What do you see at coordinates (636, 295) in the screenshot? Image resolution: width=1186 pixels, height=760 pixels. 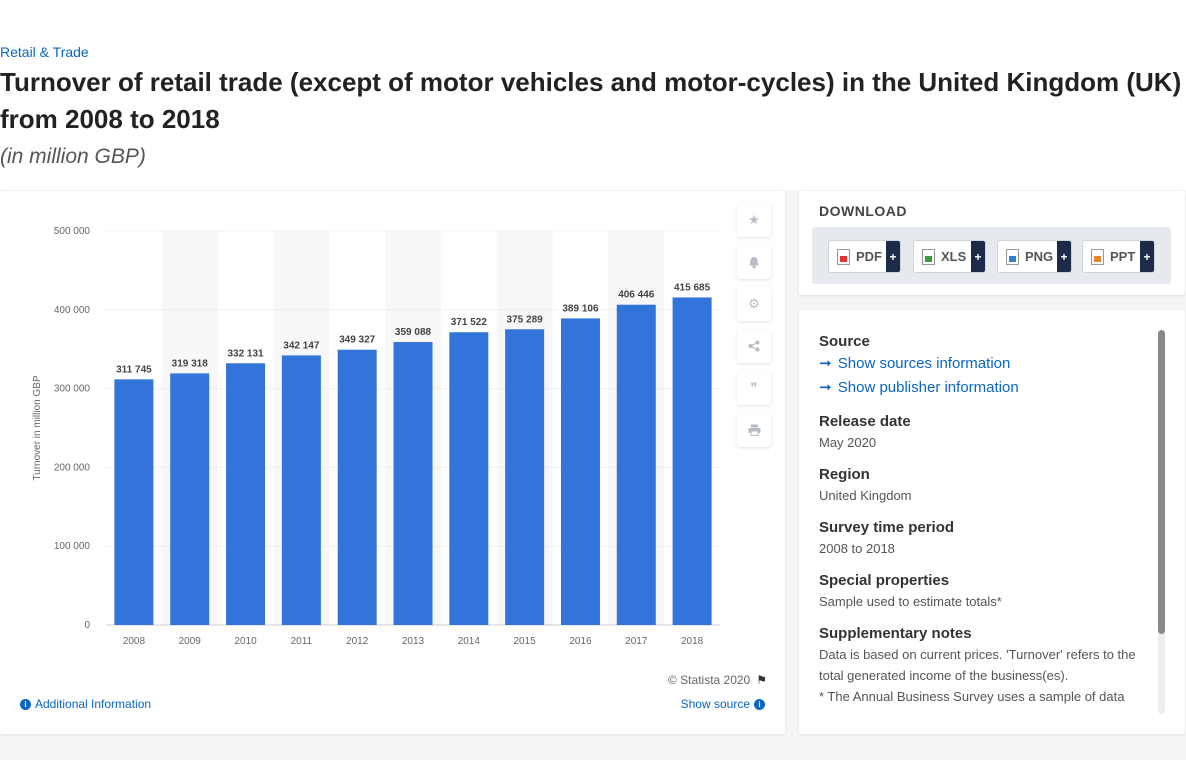 I see `data-label: 406 446` at bounding box center [636, 295].